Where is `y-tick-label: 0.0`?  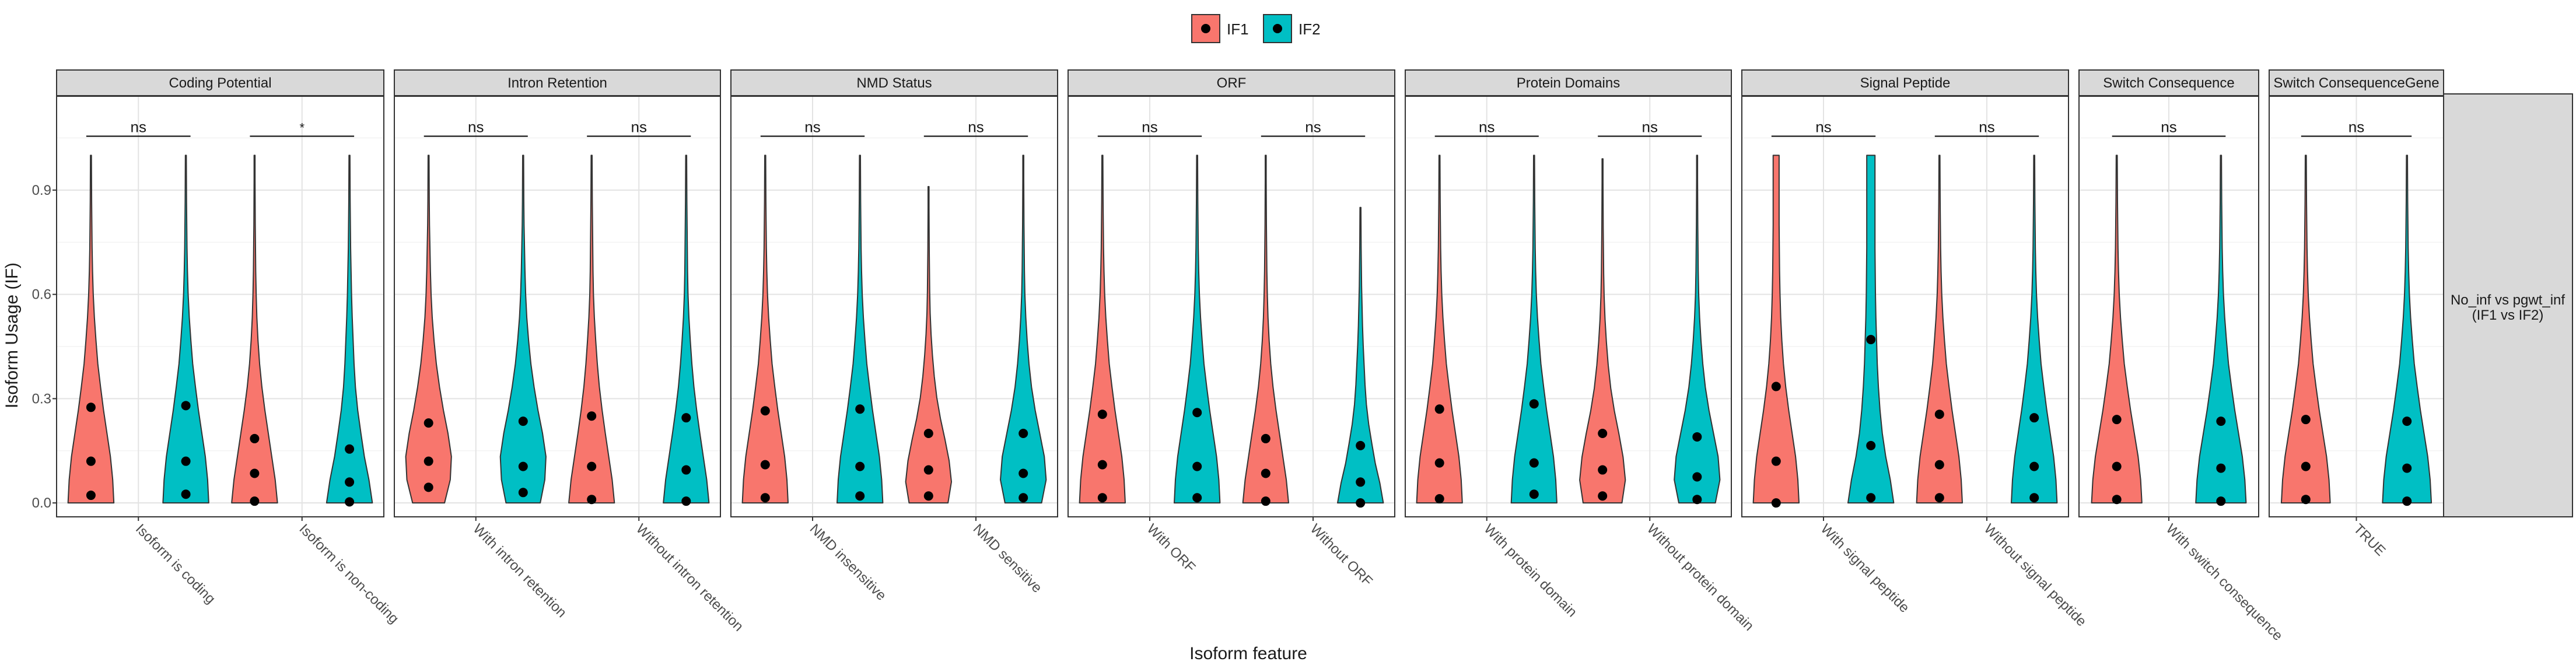
y-tick-label: 0.0 is located at coordinates (41, 503).